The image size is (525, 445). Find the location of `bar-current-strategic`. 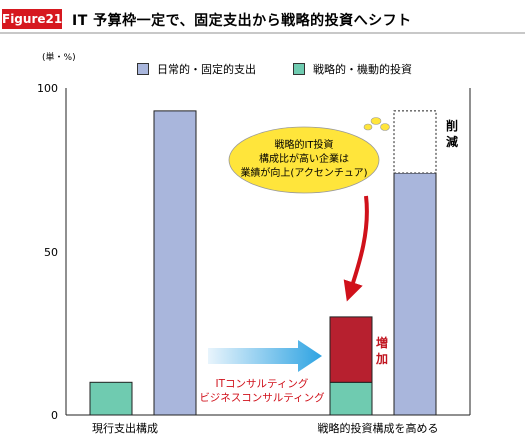

bar-current-strategic is located at coordinates (111, 398).